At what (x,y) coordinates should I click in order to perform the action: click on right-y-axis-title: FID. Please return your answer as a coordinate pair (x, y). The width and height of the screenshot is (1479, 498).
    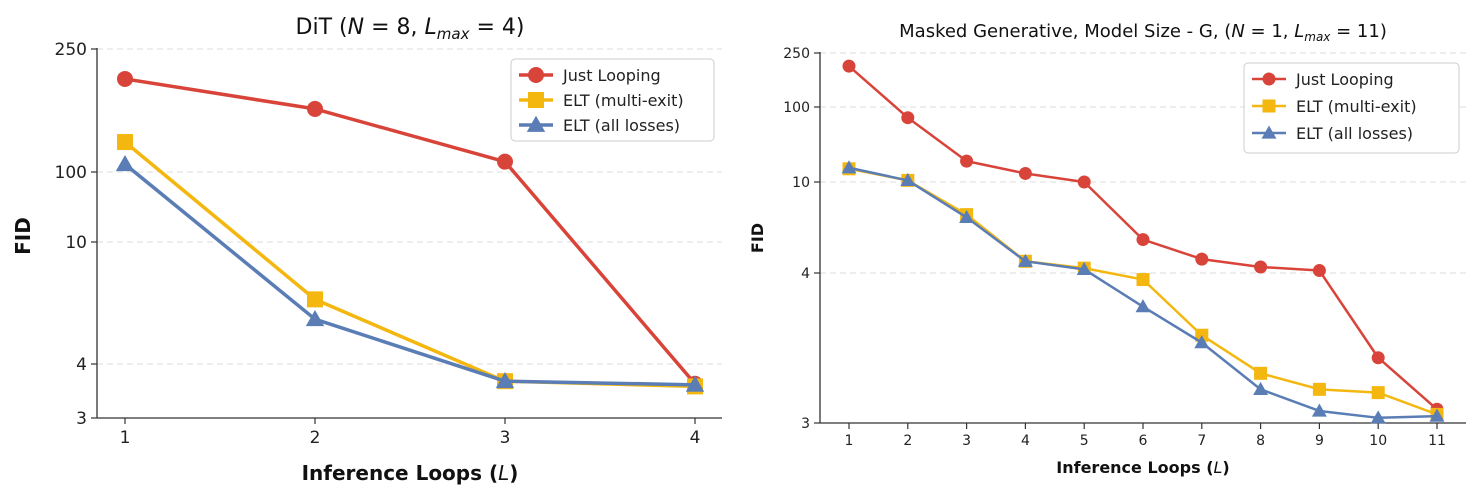
    Looking at the image, I should click on (757, 238).